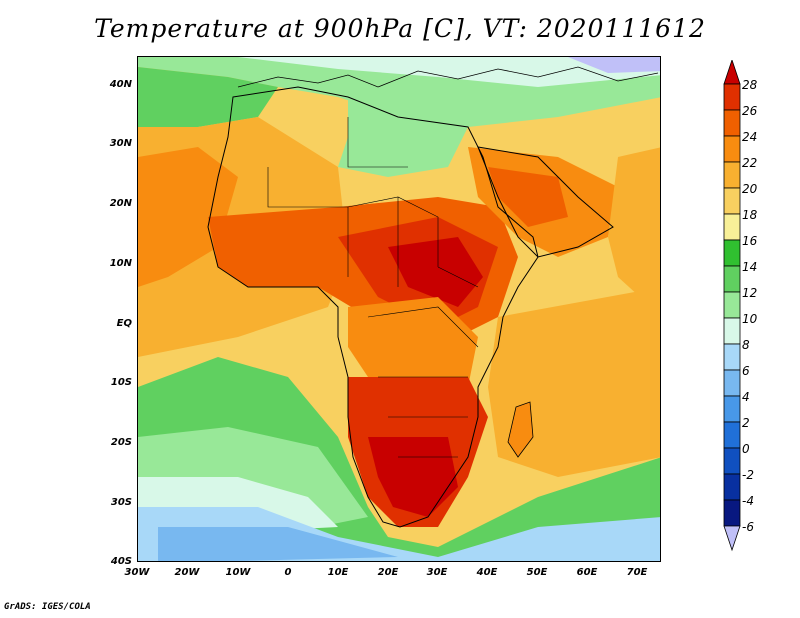 The image size is (800, 618). Describe the element at coordinates (746, 397) in the screenshot. I see `colorbar-label: 4` at that location.